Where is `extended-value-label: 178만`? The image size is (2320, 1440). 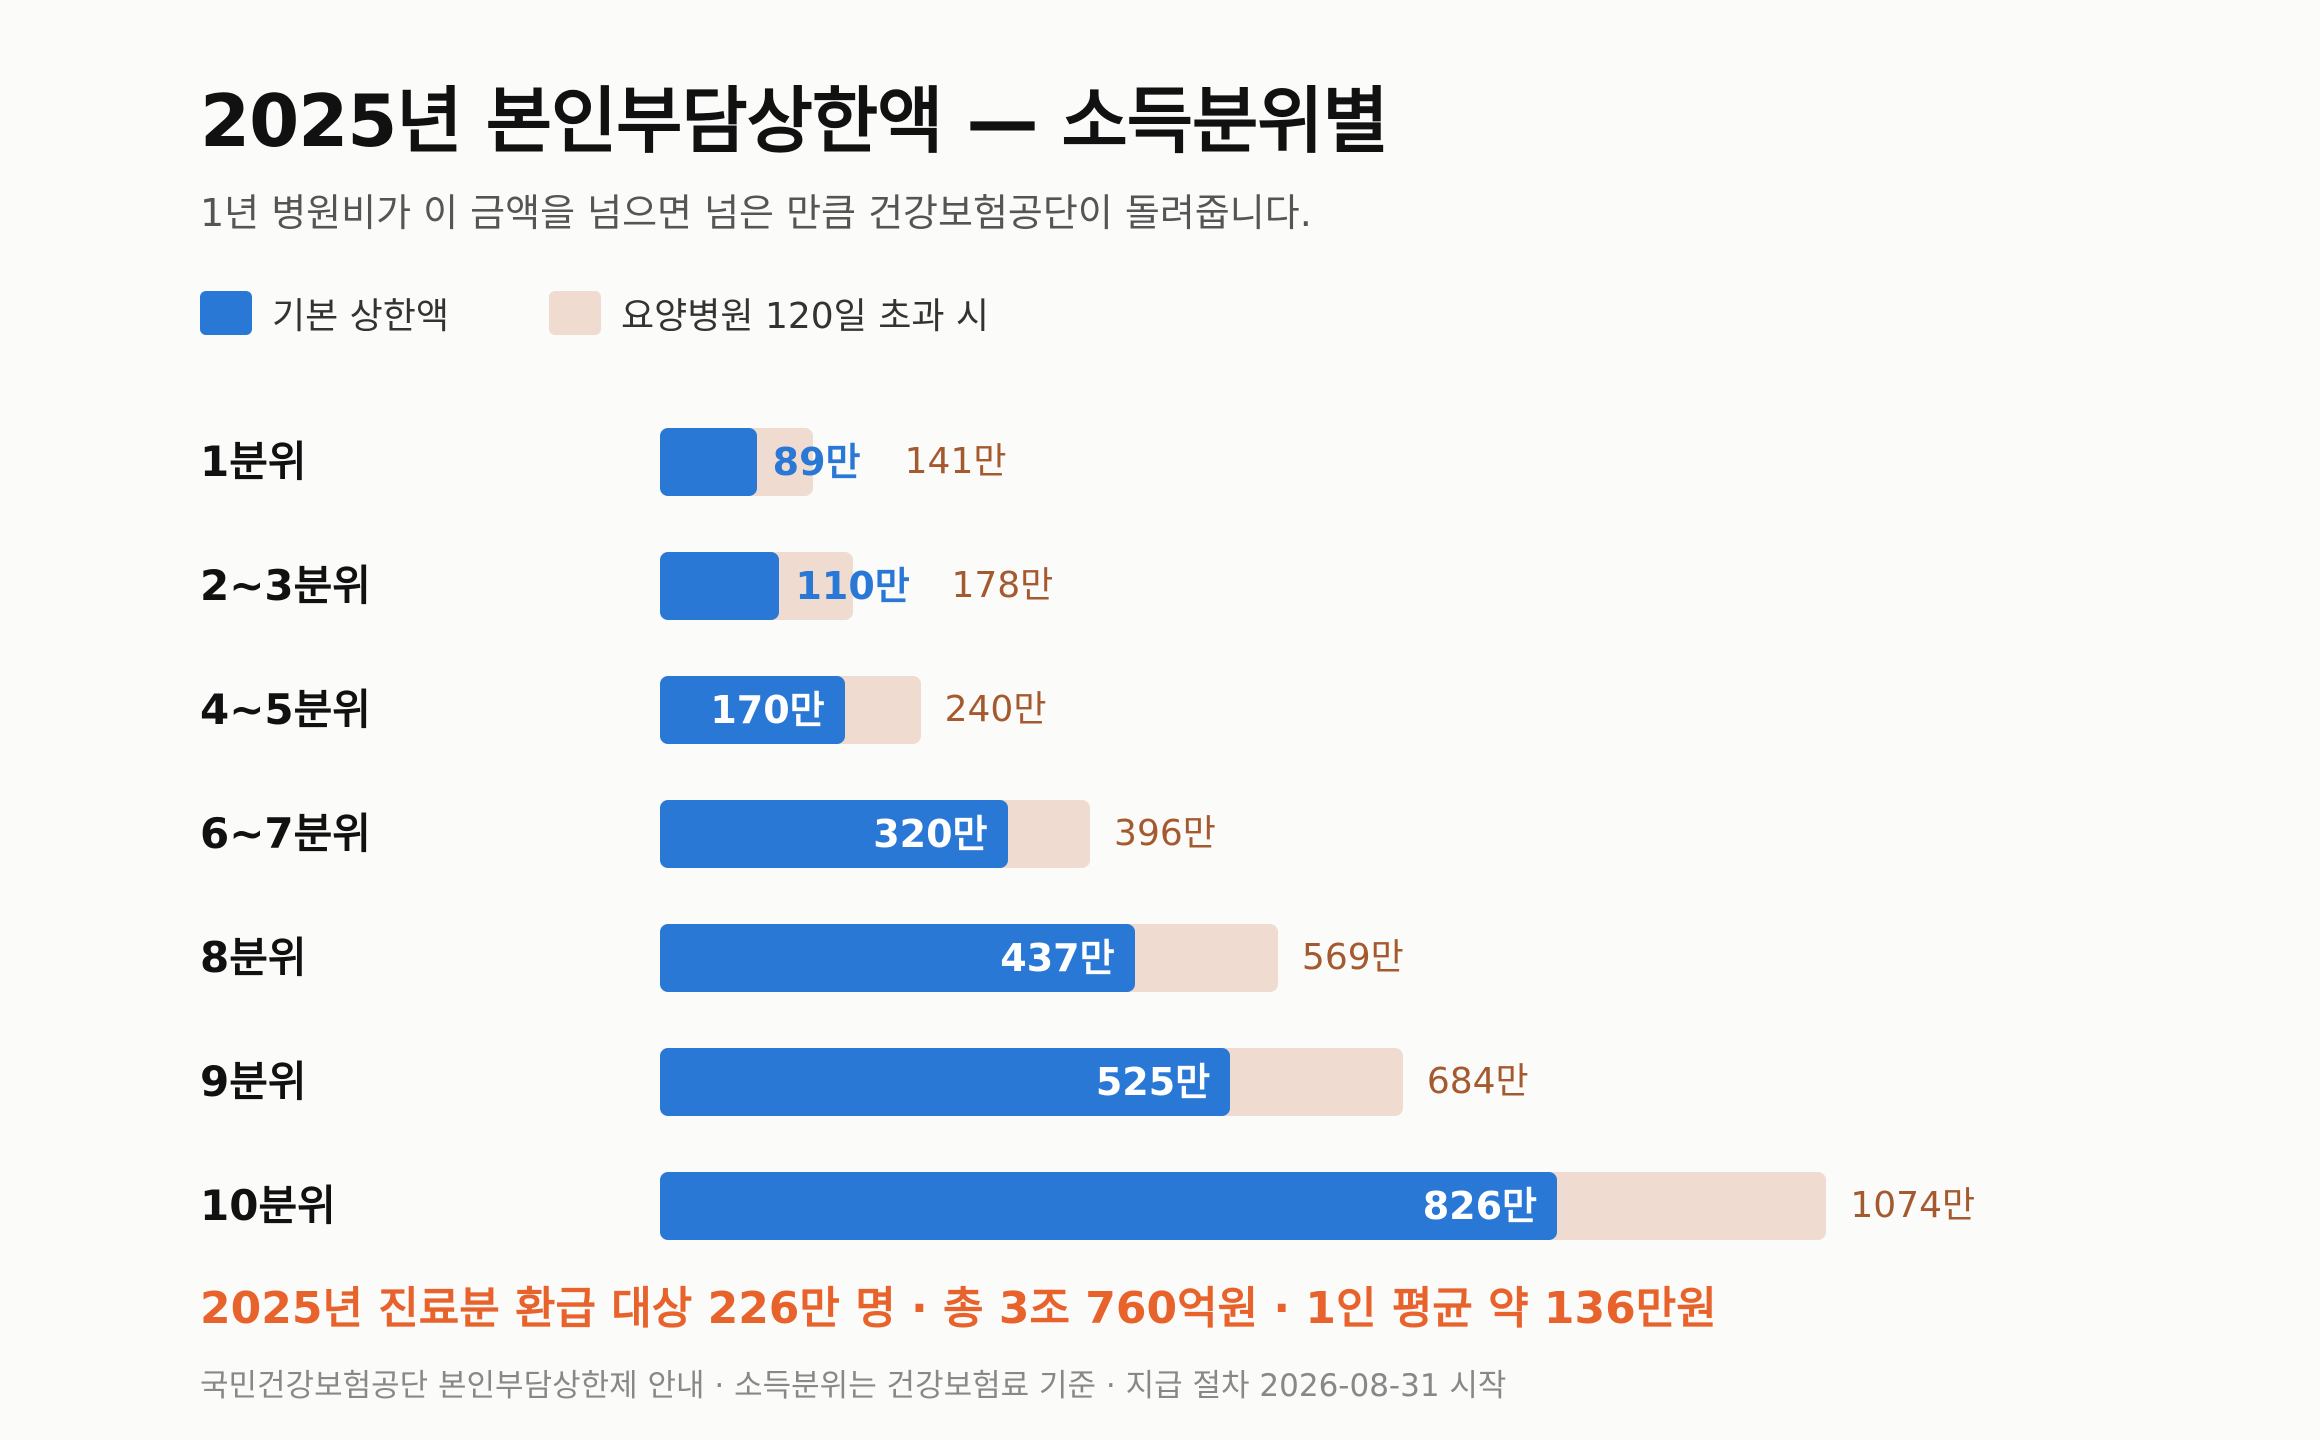
extended-value-label: 178만 is located at coordinates (1002, 585).